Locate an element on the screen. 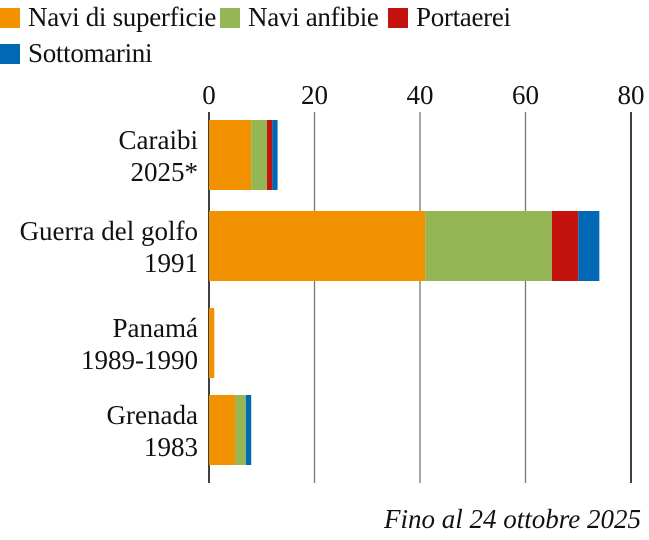  legend-label: Portaerei is located at coordinates (463, 17).